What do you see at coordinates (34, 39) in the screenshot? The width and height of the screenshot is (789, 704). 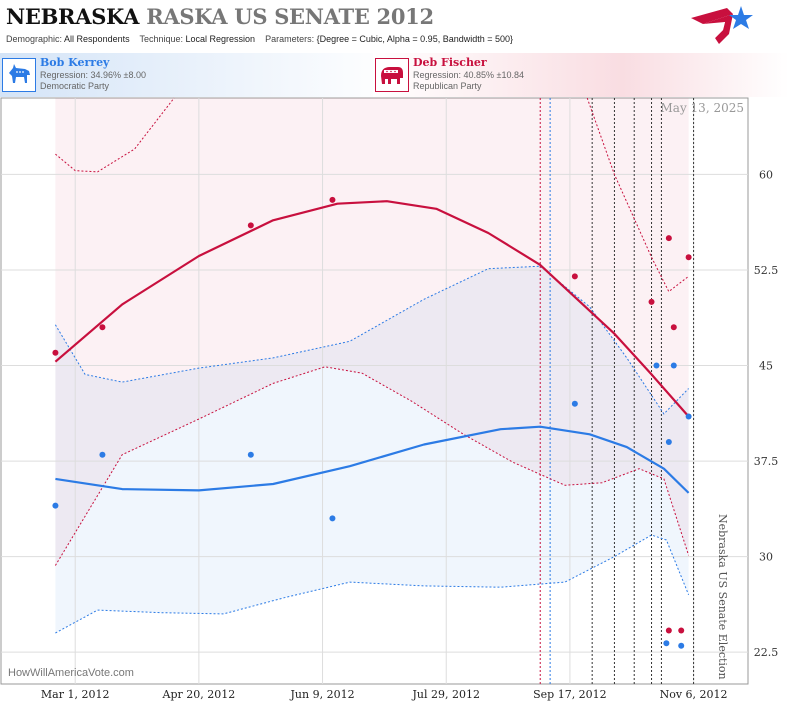 I see `demographic-label: Demographic:` at bounding box center [34, 39].